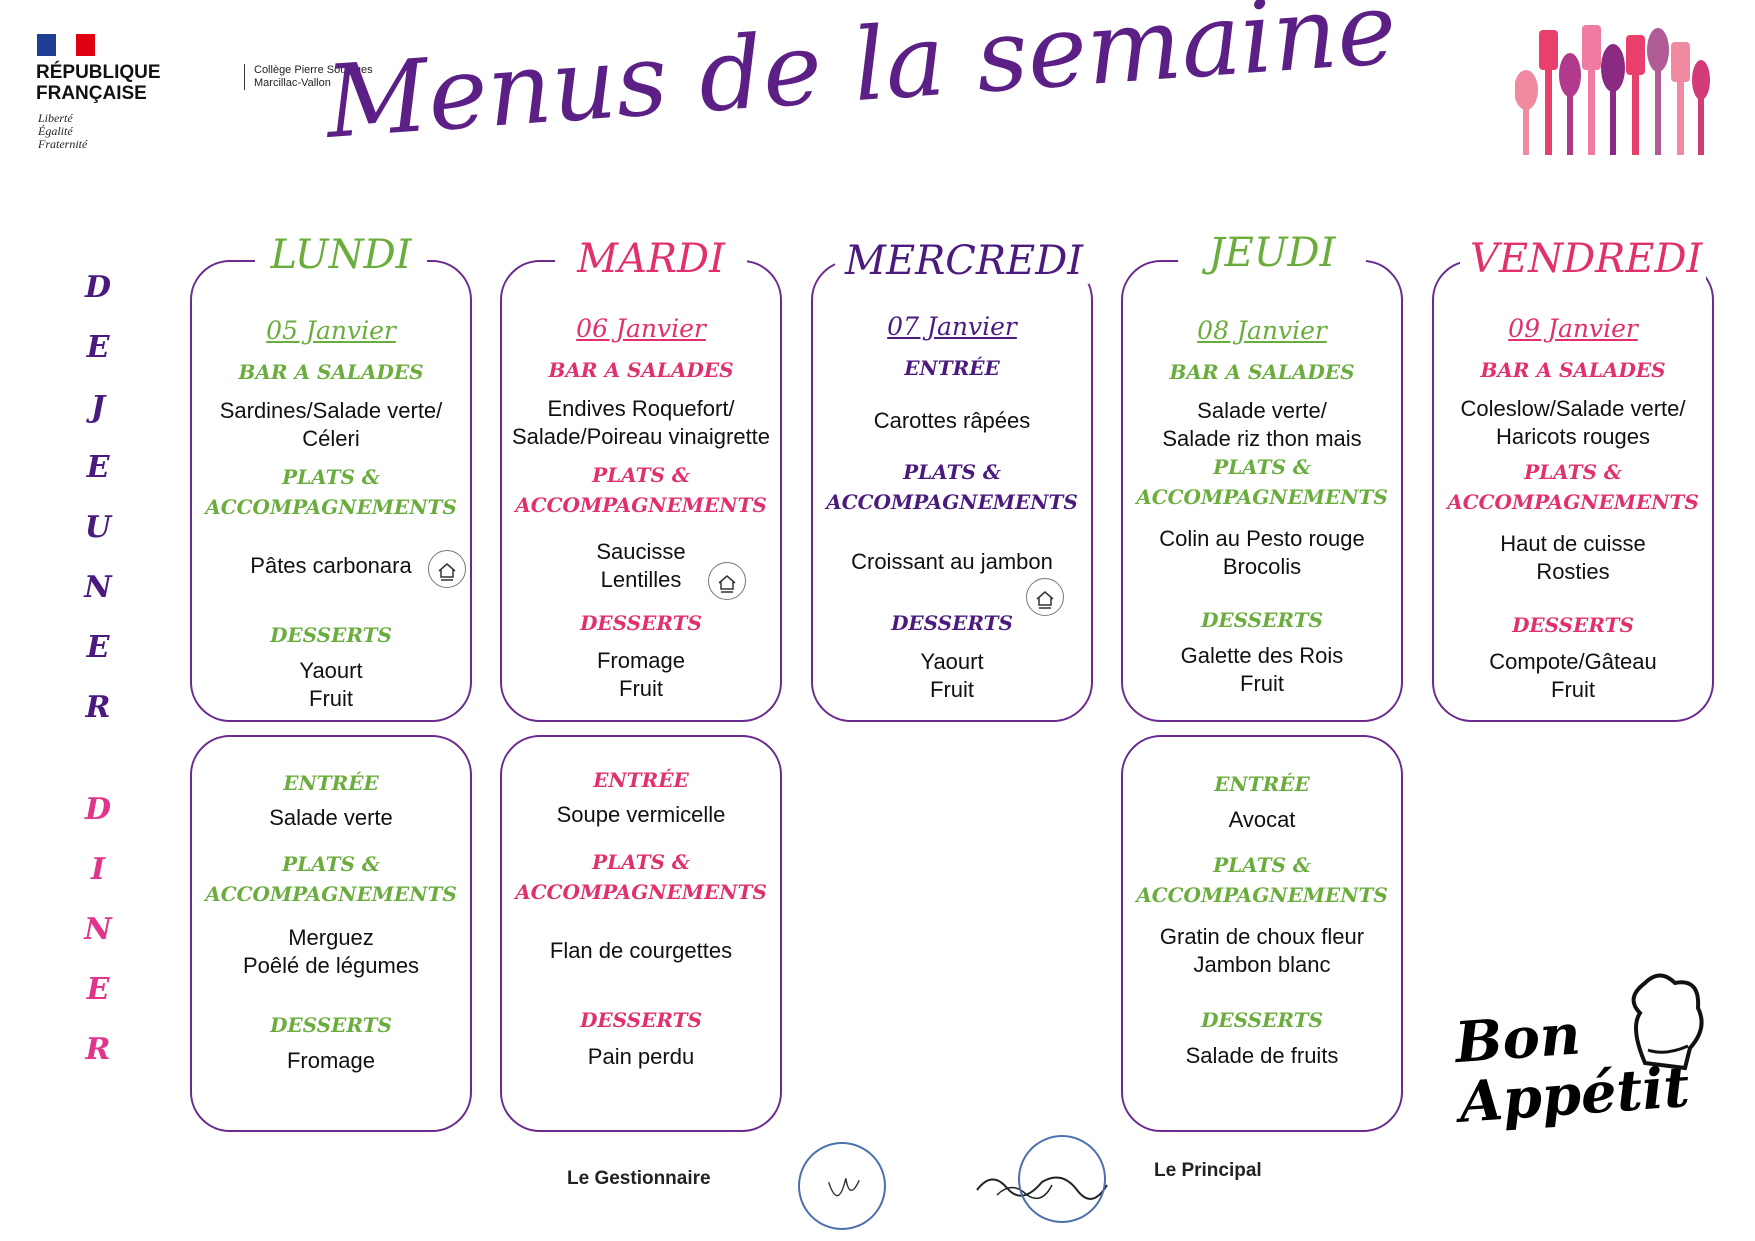  Describe the element at coordinates (1573, 557) in the screenshot. I see `food-item: Haut de cuisse Rosties` at that location.